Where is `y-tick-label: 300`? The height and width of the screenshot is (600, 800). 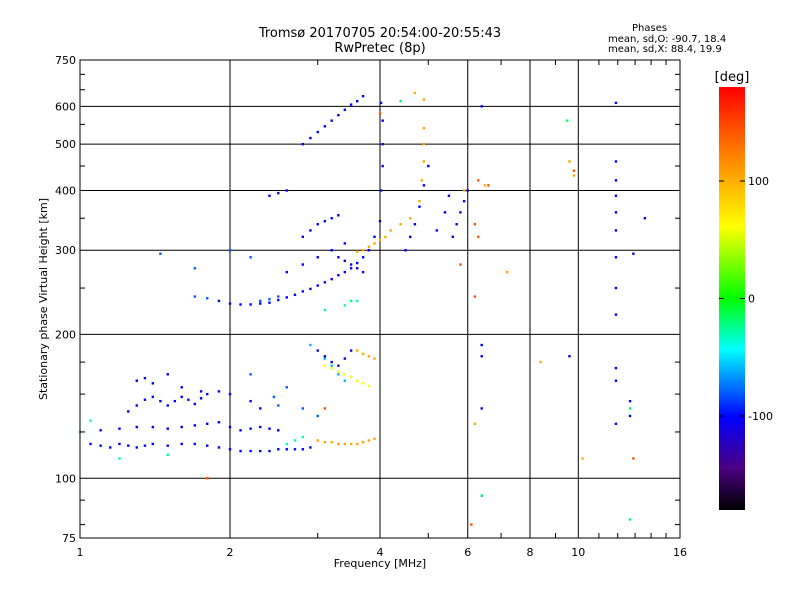 y-tick-label: 300 is located at coordinates (65, 250).